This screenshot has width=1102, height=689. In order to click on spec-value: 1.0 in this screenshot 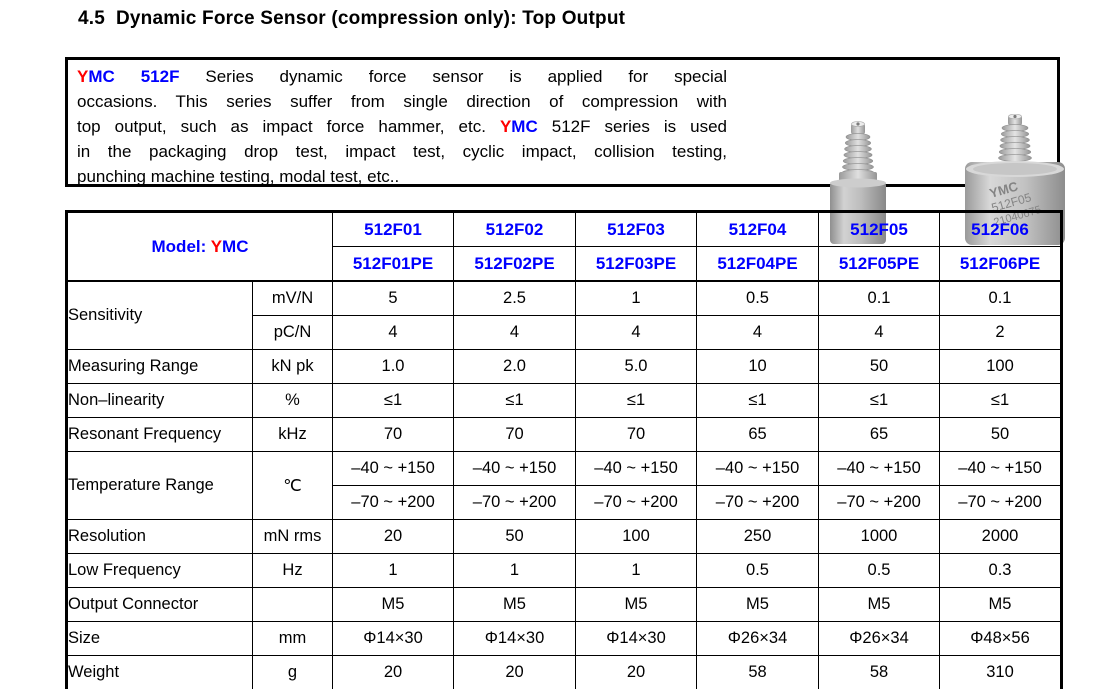, I will do `click(393, 366)`.